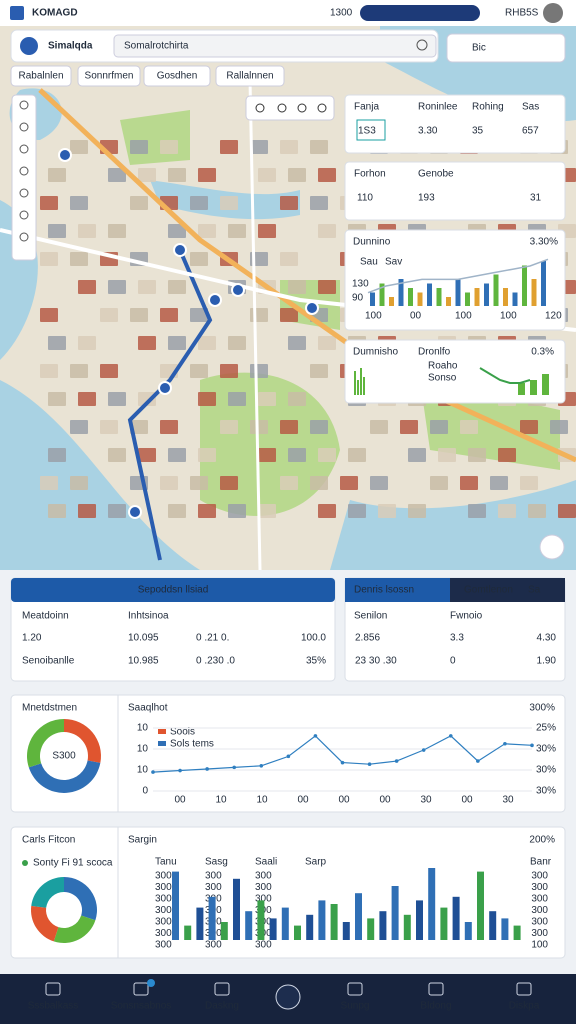 The image size is (576, 1024). I want to click on panel-tab-label: Denris lsossn, so click(384, 590).